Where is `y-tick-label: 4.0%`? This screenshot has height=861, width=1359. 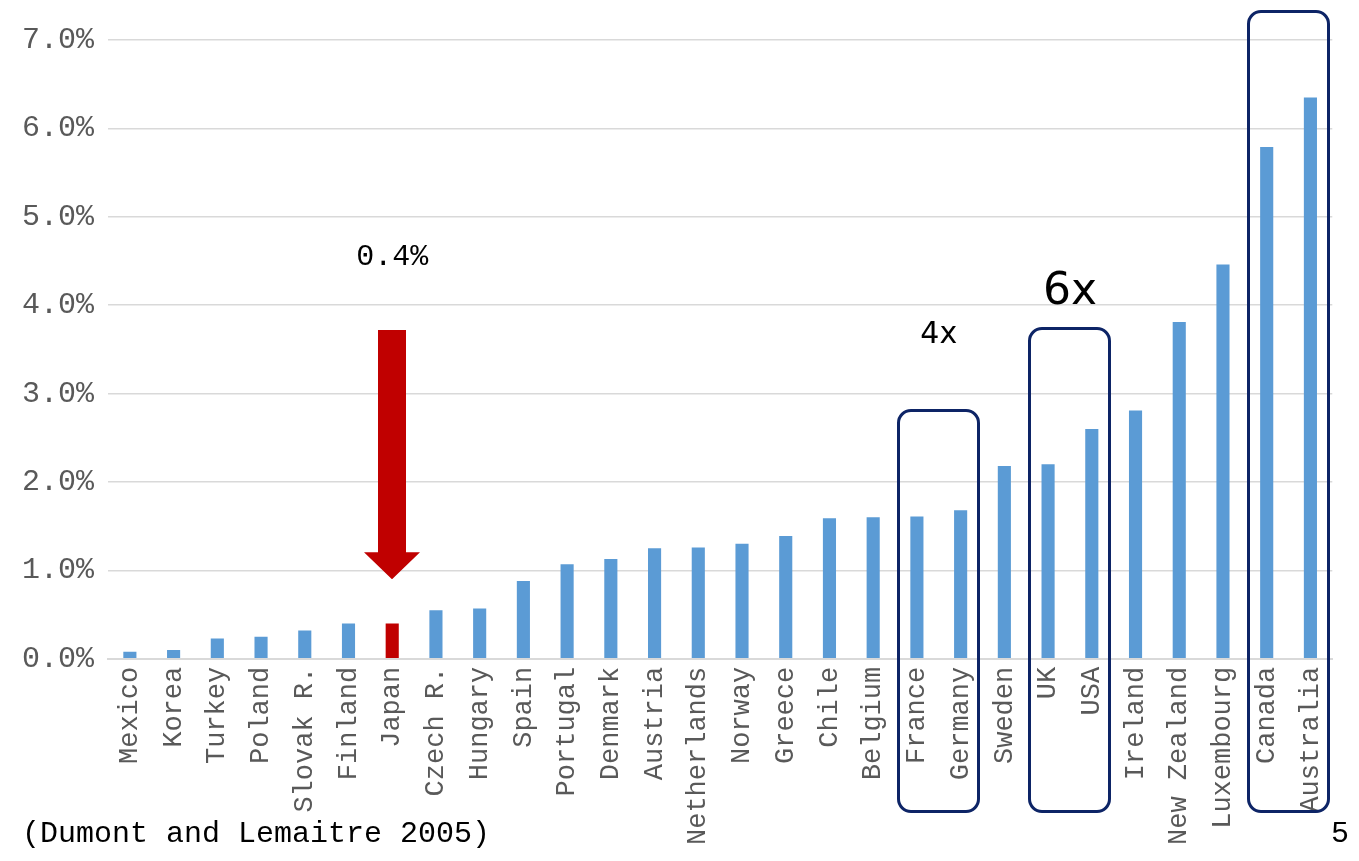 y-tick-label: 4.0% is located at coordinates (58, 305).